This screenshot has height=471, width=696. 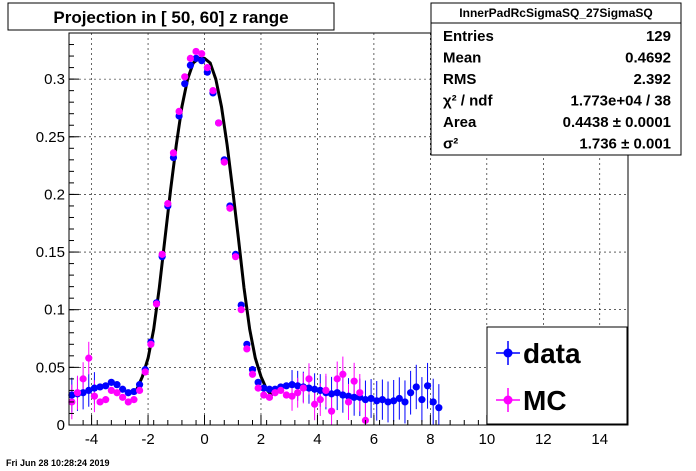 I want to click on stats-value: 1.736 ± 0.001, so click(x=625, y=144).